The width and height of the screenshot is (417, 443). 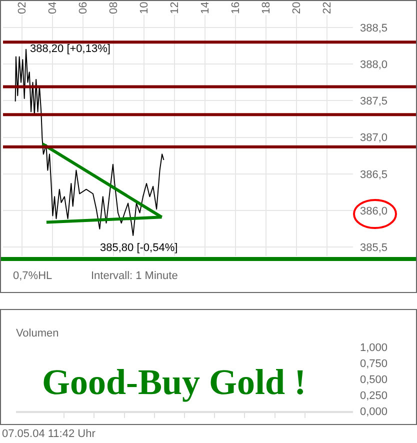 I want to click on y-tick-label: 386,0, so click(x=374, y=211).